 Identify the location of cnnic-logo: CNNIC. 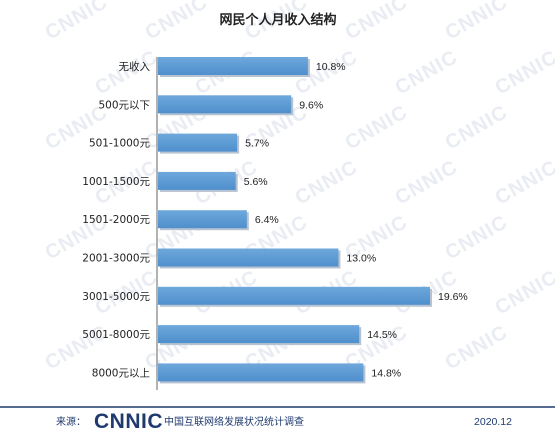
(128, 421).